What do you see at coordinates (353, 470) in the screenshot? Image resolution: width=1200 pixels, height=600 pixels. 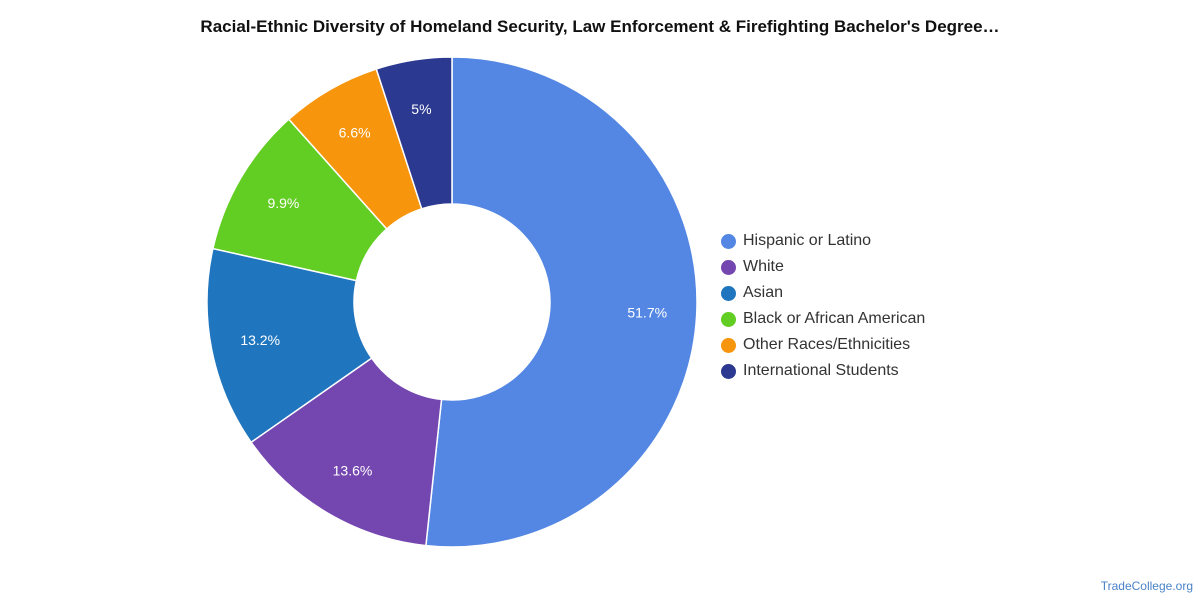 I see `slice-value-label: 13.6%` at bounding box center [353, 470].